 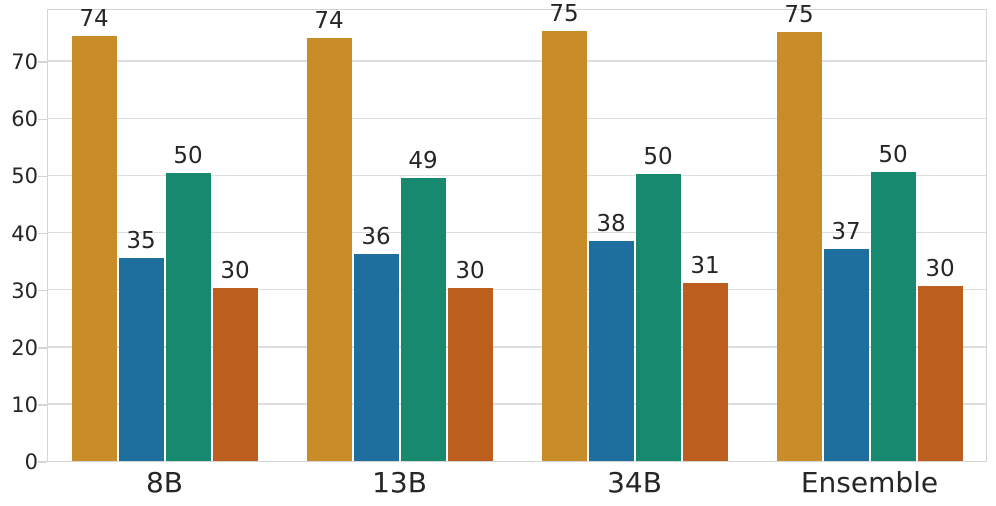 I want to click on x-category-label-34B: 34B, so click(x=634, y=482).